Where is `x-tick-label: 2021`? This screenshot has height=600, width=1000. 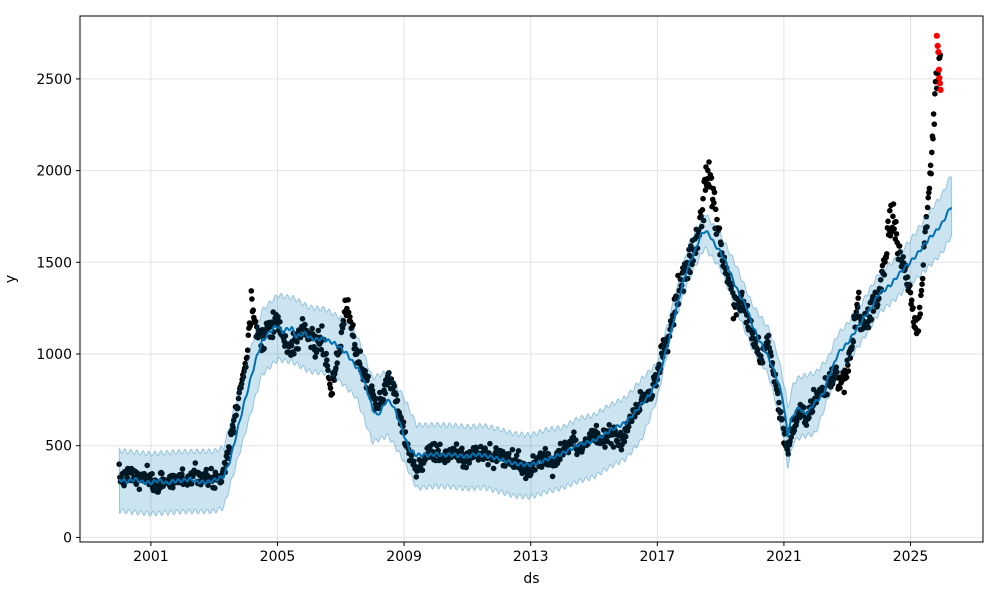 x-tick-label: 2021 is located at coordinates (784, 557).